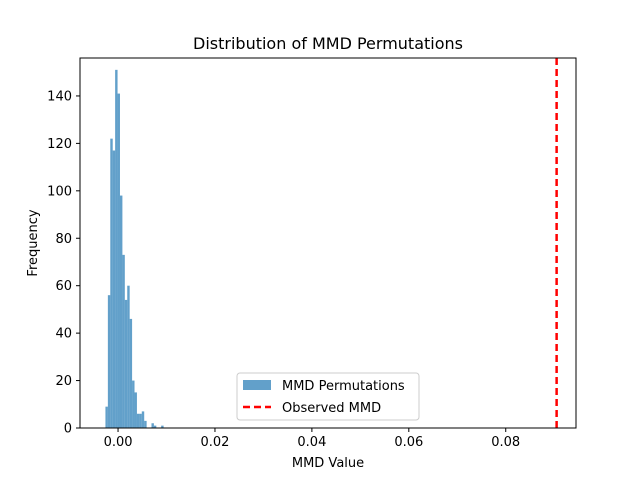 The height and width of the screenshot is (480, 640). What do you see at coordinates (331, 408) in the screenshot?
I see `legend-label-observed: Observed MMD` at bounding box center [331, 408].